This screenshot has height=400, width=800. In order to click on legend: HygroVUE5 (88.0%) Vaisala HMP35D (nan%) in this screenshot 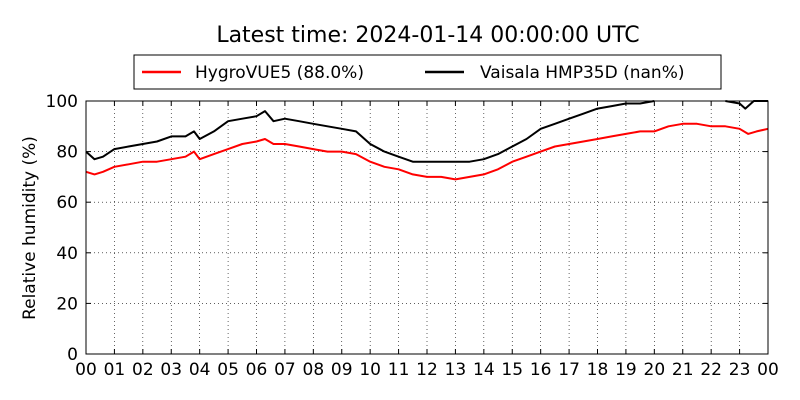, I will do `click(427, 72)`.